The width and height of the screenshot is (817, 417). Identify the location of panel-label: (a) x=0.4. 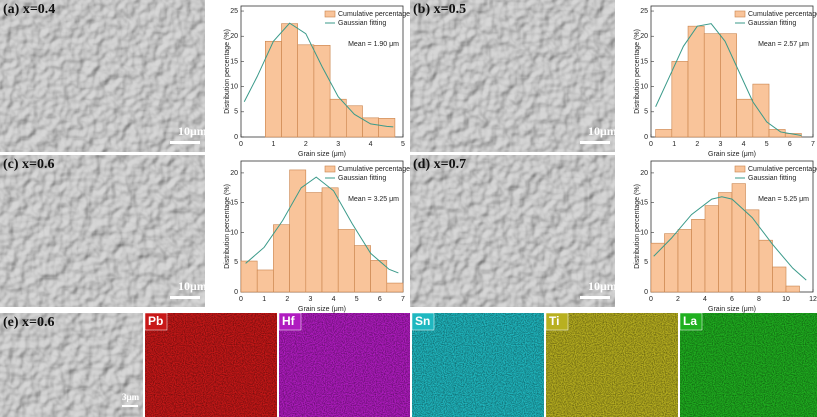
(29, 9).